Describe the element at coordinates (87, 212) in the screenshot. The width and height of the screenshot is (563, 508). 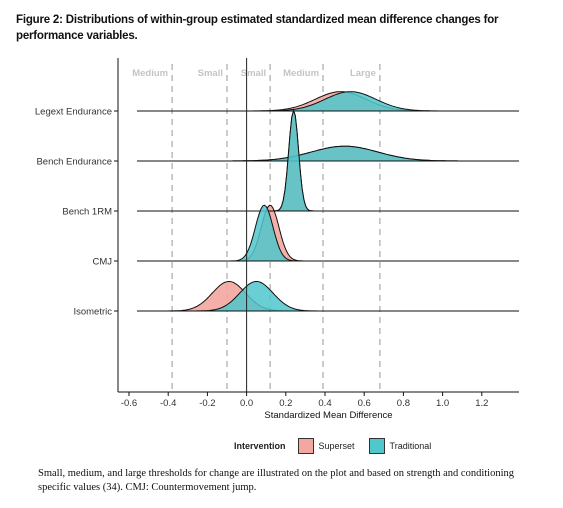
I see `y-tick-label: Bench 1RM` at that location.